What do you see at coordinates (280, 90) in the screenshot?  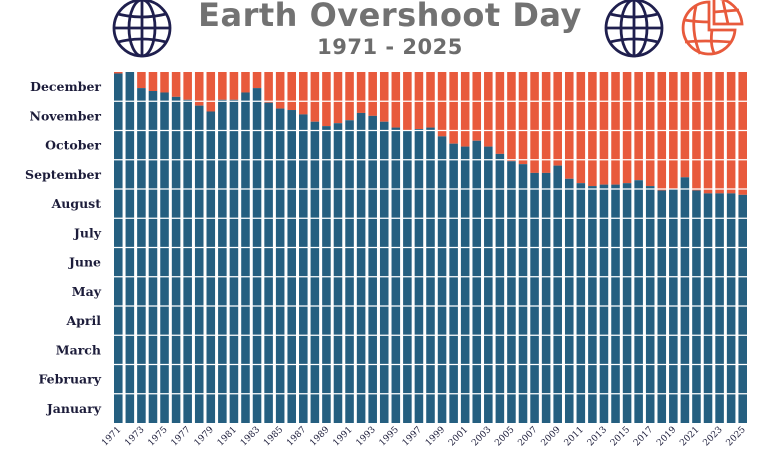 I see `overshoot-bar-1985` at bounding box center [280, 90].